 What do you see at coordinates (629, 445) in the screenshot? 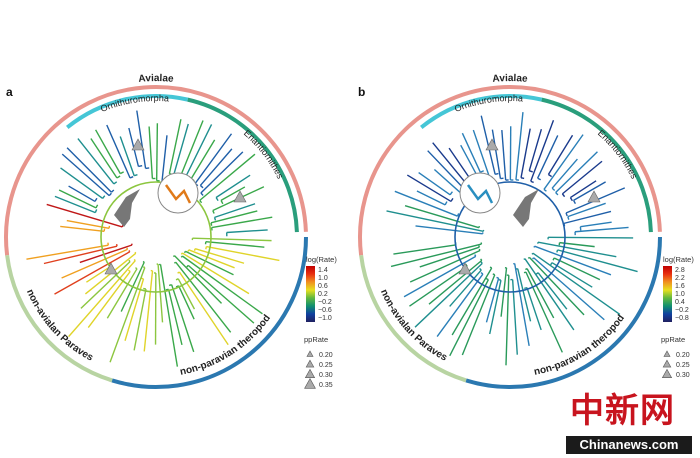
I see `watermark-english: Chinanews.com` at bounding box center [629, 445].